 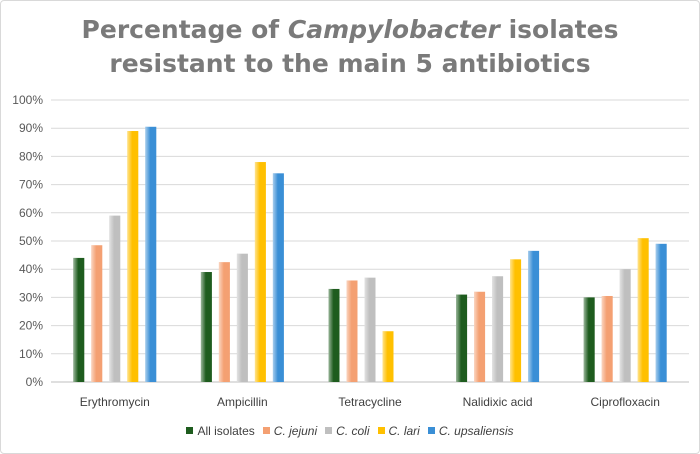 What do you see at coordinates (31, 213) in the screenshot?
I see `y-tick-label: 60%` at bounding box center [31, 213].